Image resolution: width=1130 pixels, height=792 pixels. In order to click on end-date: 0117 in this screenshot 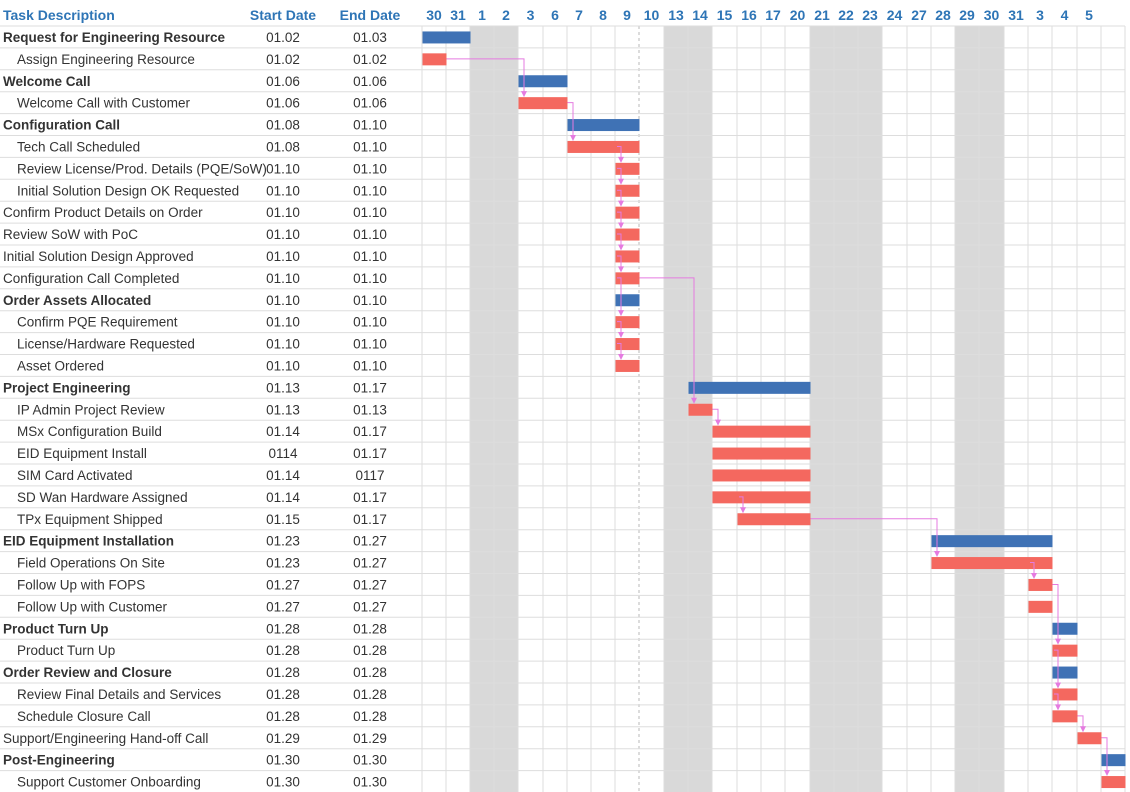, I will do `click(369, 475)`.